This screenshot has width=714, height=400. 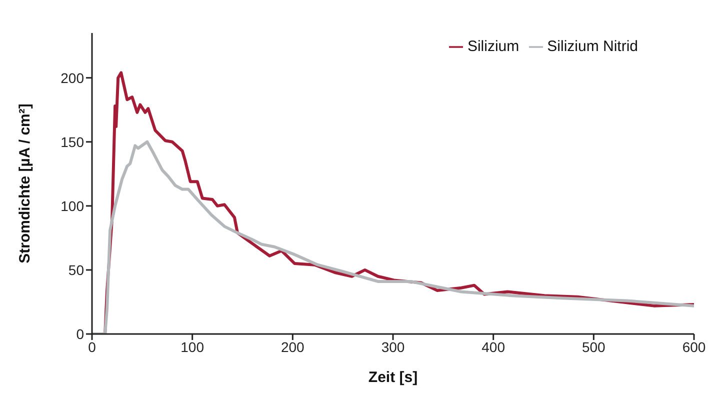 What do you see at coordinates (80, 334) in the screenshot?
I see `y-tick-label: 0` at bounding box center [80, 334].